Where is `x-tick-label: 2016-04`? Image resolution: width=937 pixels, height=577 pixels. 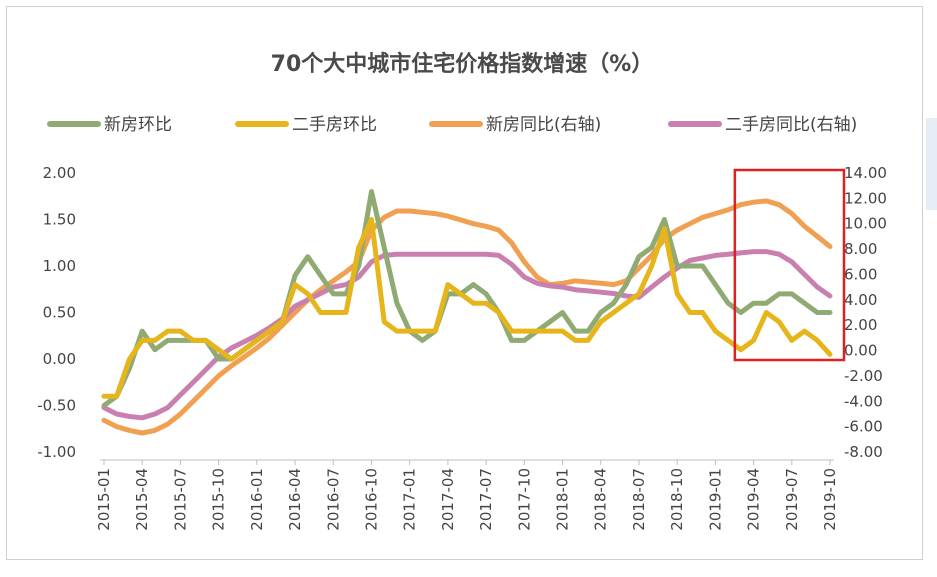 x-tick-label: 2016-04 is located at coordinates (295, 499).